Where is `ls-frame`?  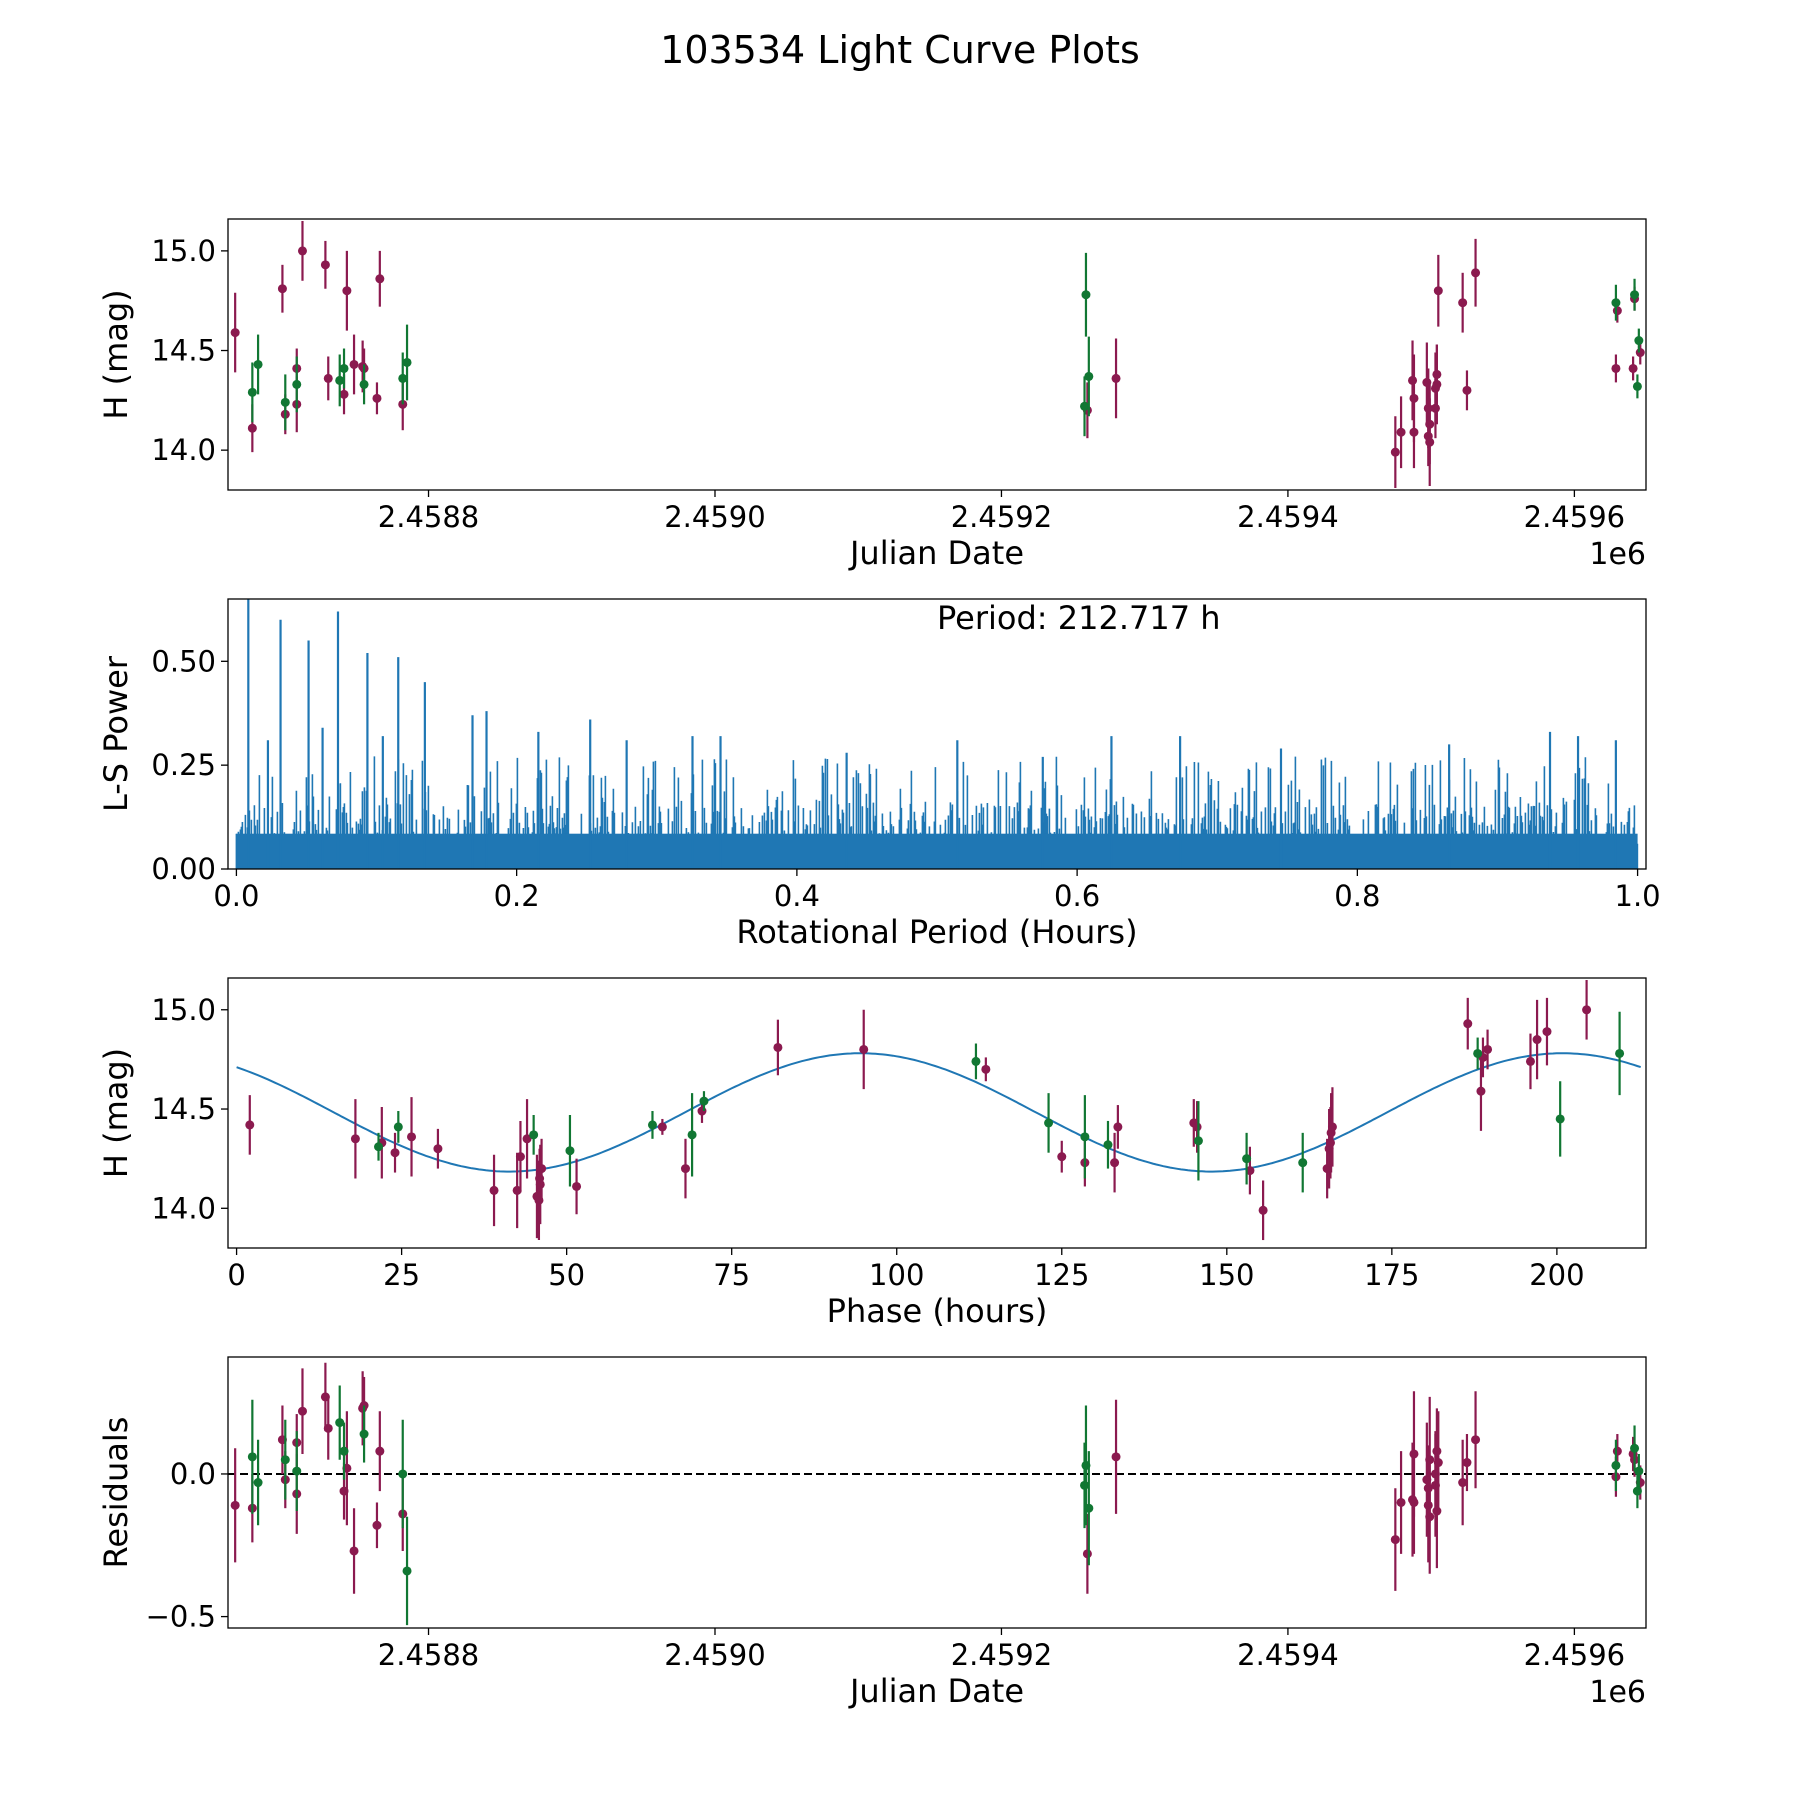
ls-frame is located at coordinates (937, 734).